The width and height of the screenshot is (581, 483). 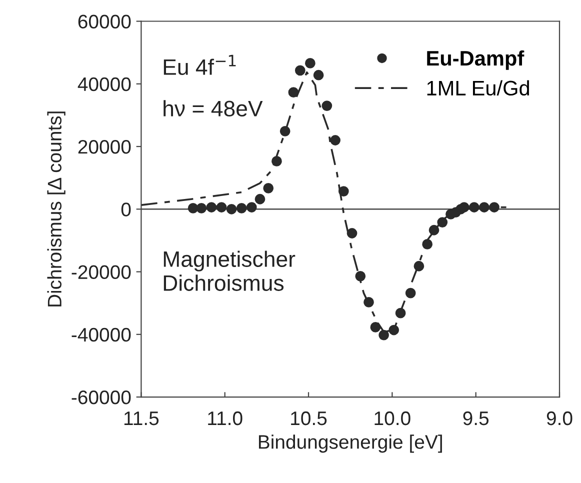 What do you see at coordinates (478, 88) in the screenshot?
I see `legend-label: 1ML Eu/Gd` at bounding box center [478, 88].